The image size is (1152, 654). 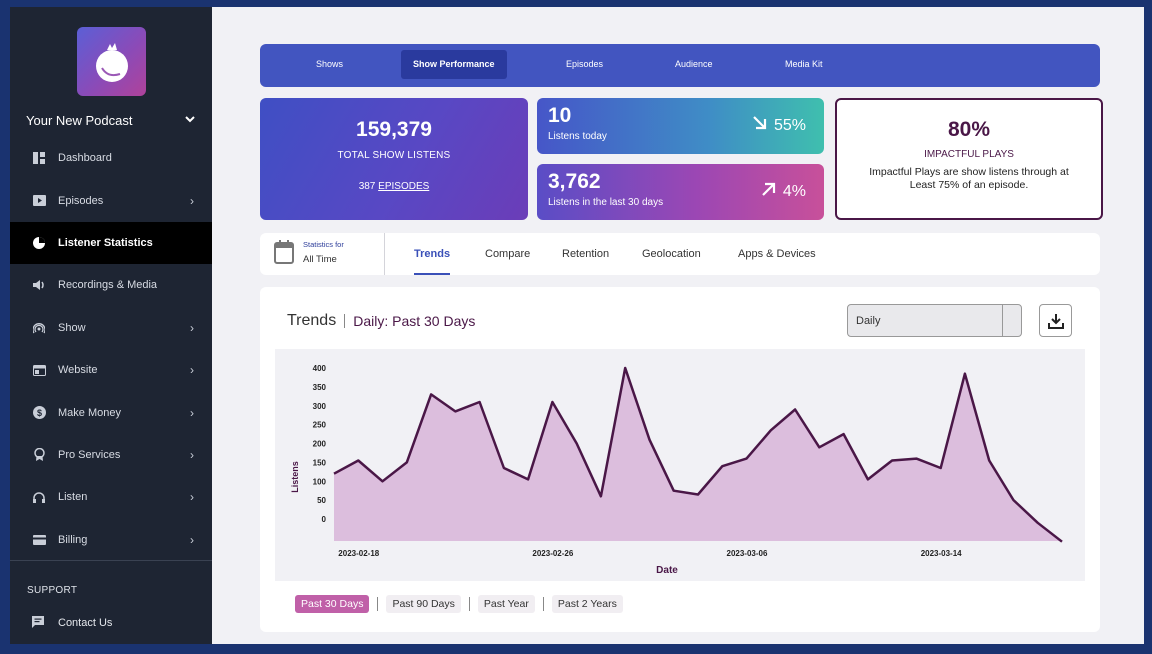 What do you see at coordinates (760, 125) in the screenshot?
I see `arrow-down-right-icon` at bounding box center [760, 125].